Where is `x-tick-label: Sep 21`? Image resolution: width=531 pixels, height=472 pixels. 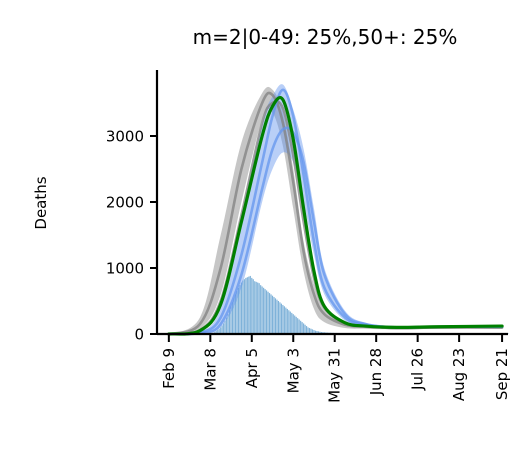
x-tick-label: Sep 21 is located at coordinates (502, 374).